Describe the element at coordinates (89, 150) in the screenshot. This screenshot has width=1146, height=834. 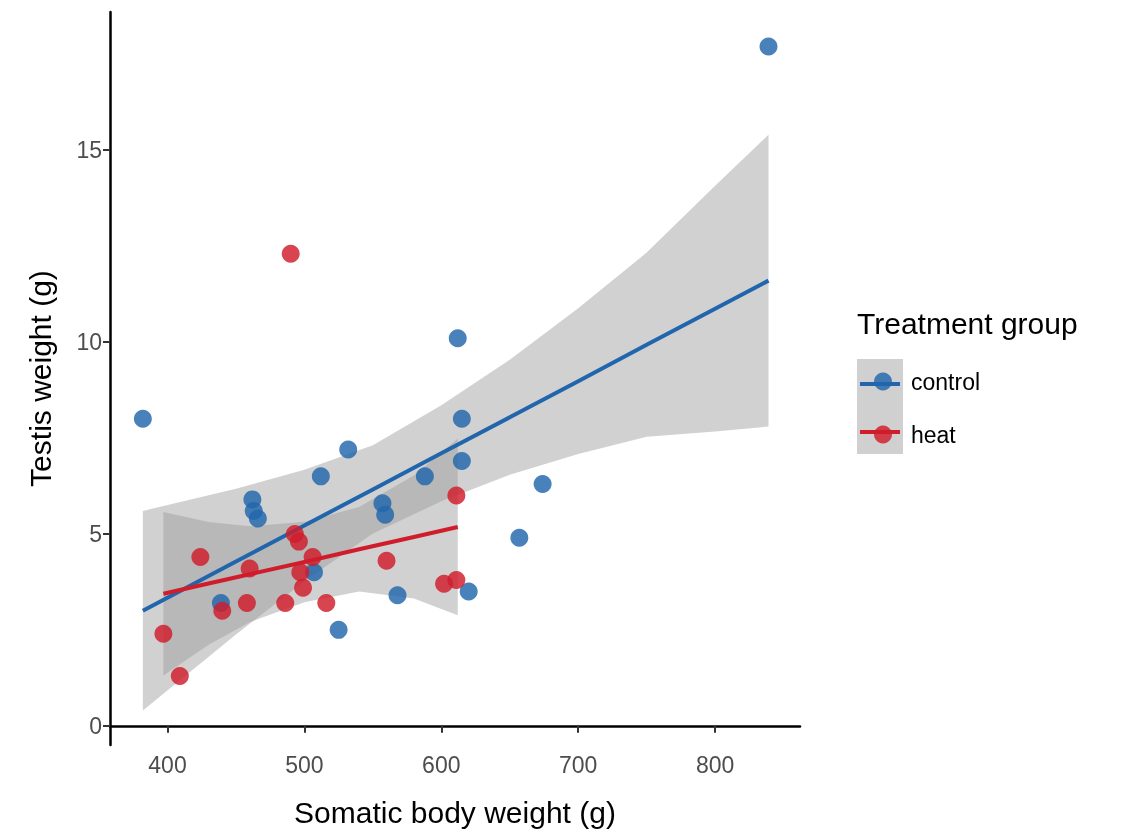
I see `y-tick-label: 15` at that location.